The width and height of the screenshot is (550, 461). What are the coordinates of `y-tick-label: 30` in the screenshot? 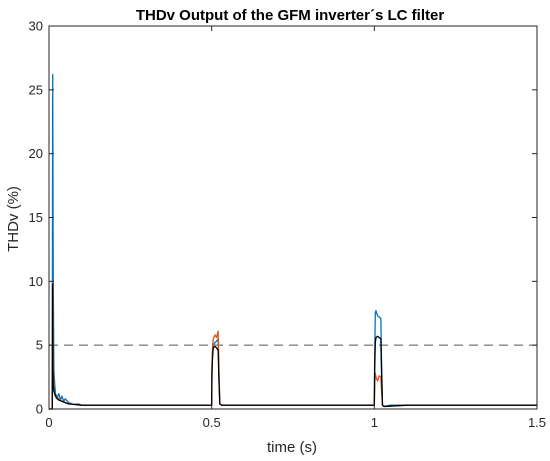 It's located at (36, 26).